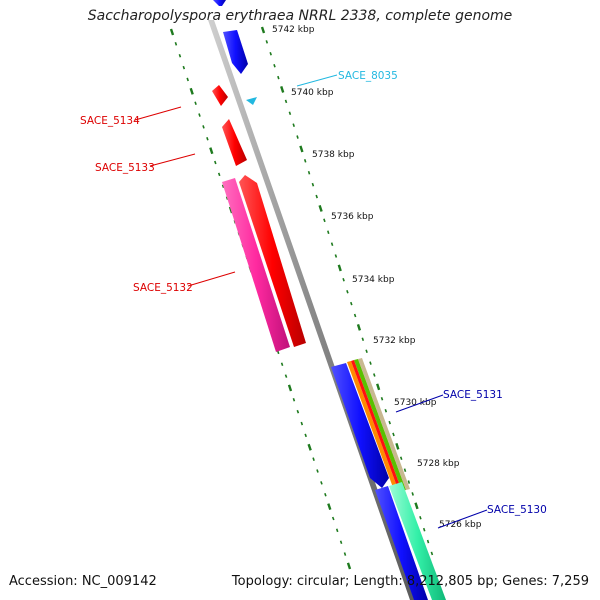 Image resolution: width=600 pixels, height=600 pixels. What do you see at coordinates (219, 3) in the screenshot?
I see `gene-blue-top` at bounding box center [219, 3].